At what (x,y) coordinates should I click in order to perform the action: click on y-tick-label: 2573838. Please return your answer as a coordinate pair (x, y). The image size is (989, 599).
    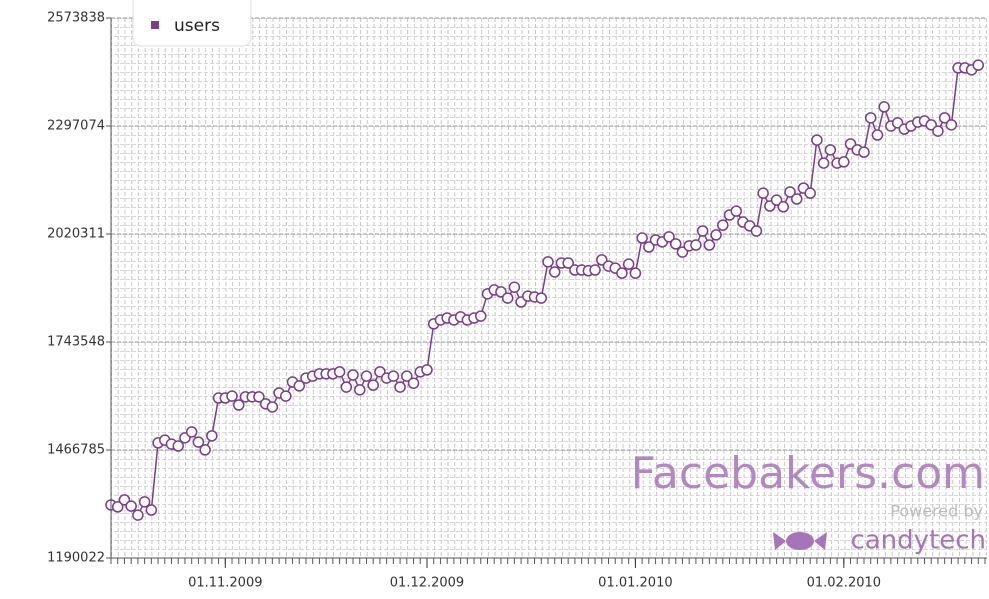
    Looking at the image, I should click on (76, 18).